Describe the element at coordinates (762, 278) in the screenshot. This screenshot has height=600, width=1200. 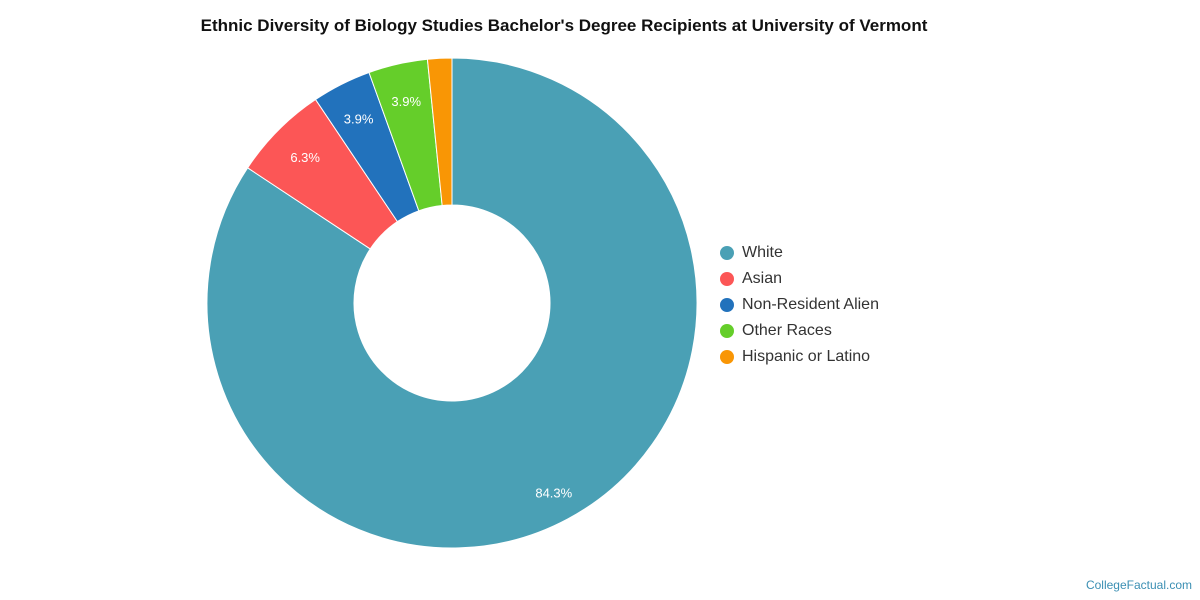
I see `legend-label: Asian` at that location.